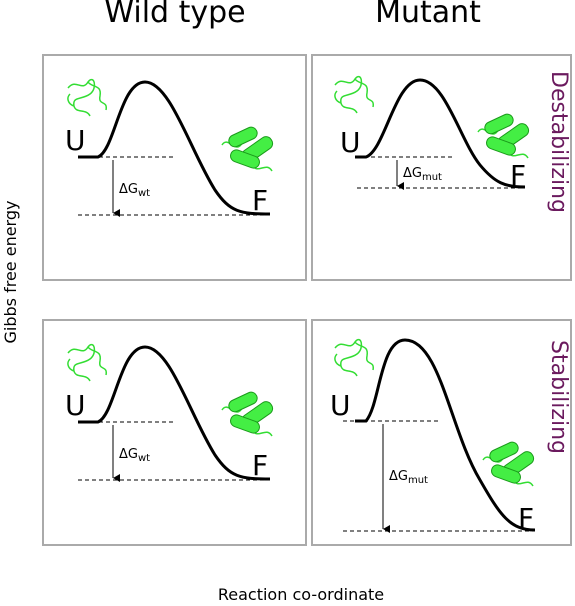 This screenshot has height=606, width=575. I want to click on x-axis-label: Reaction co-ordinate, so click(301, 594).